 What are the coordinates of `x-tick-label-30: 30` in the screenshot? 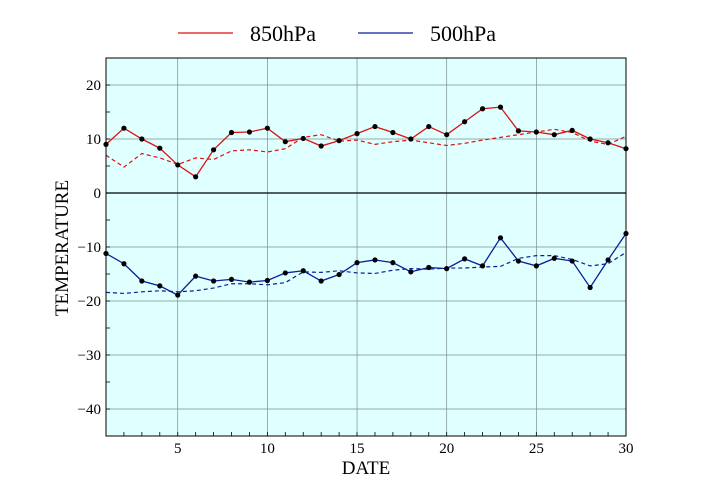 It's located at (626, 449).